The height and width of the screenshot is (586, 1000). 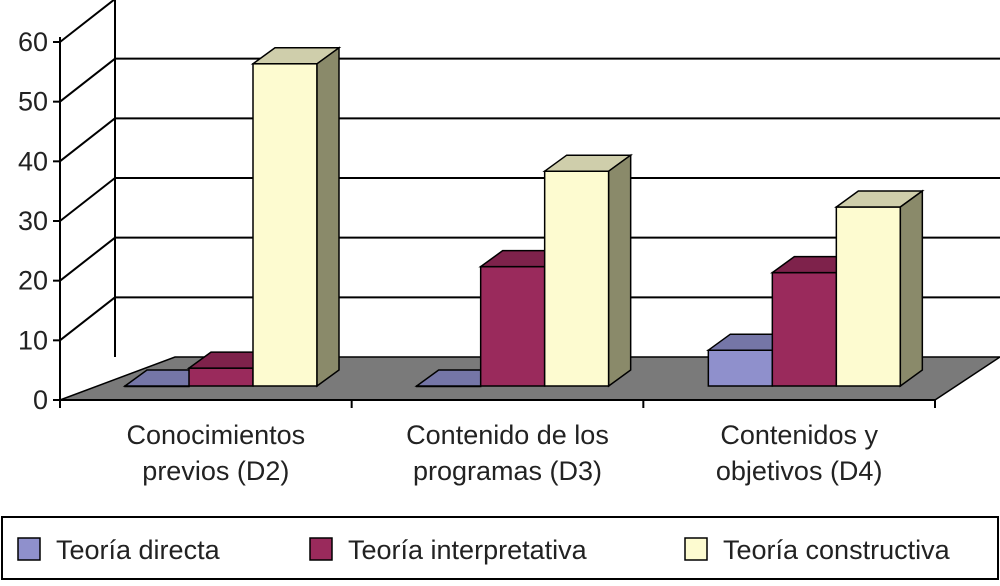 What do you see at coordinates (837, 550) in the screenshot?
I see `legend-label: Teoría constructiva` at bounding box center [837, 550].